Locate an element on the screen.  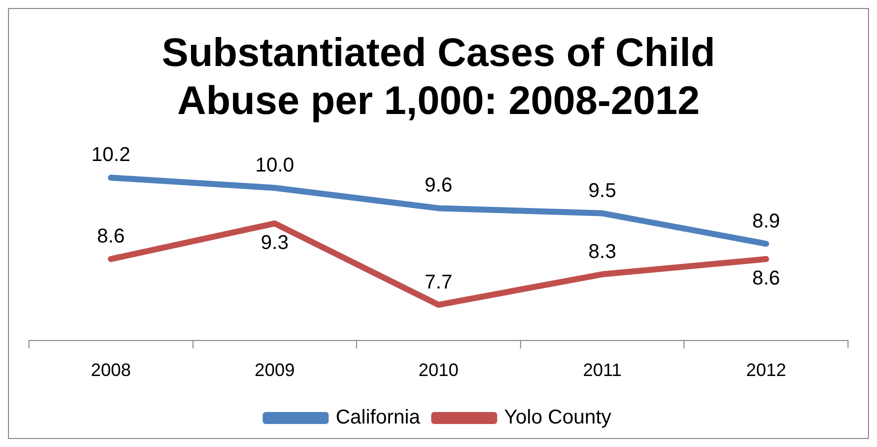
x-tick-label: 2009 is located at coordinates (274, 370).